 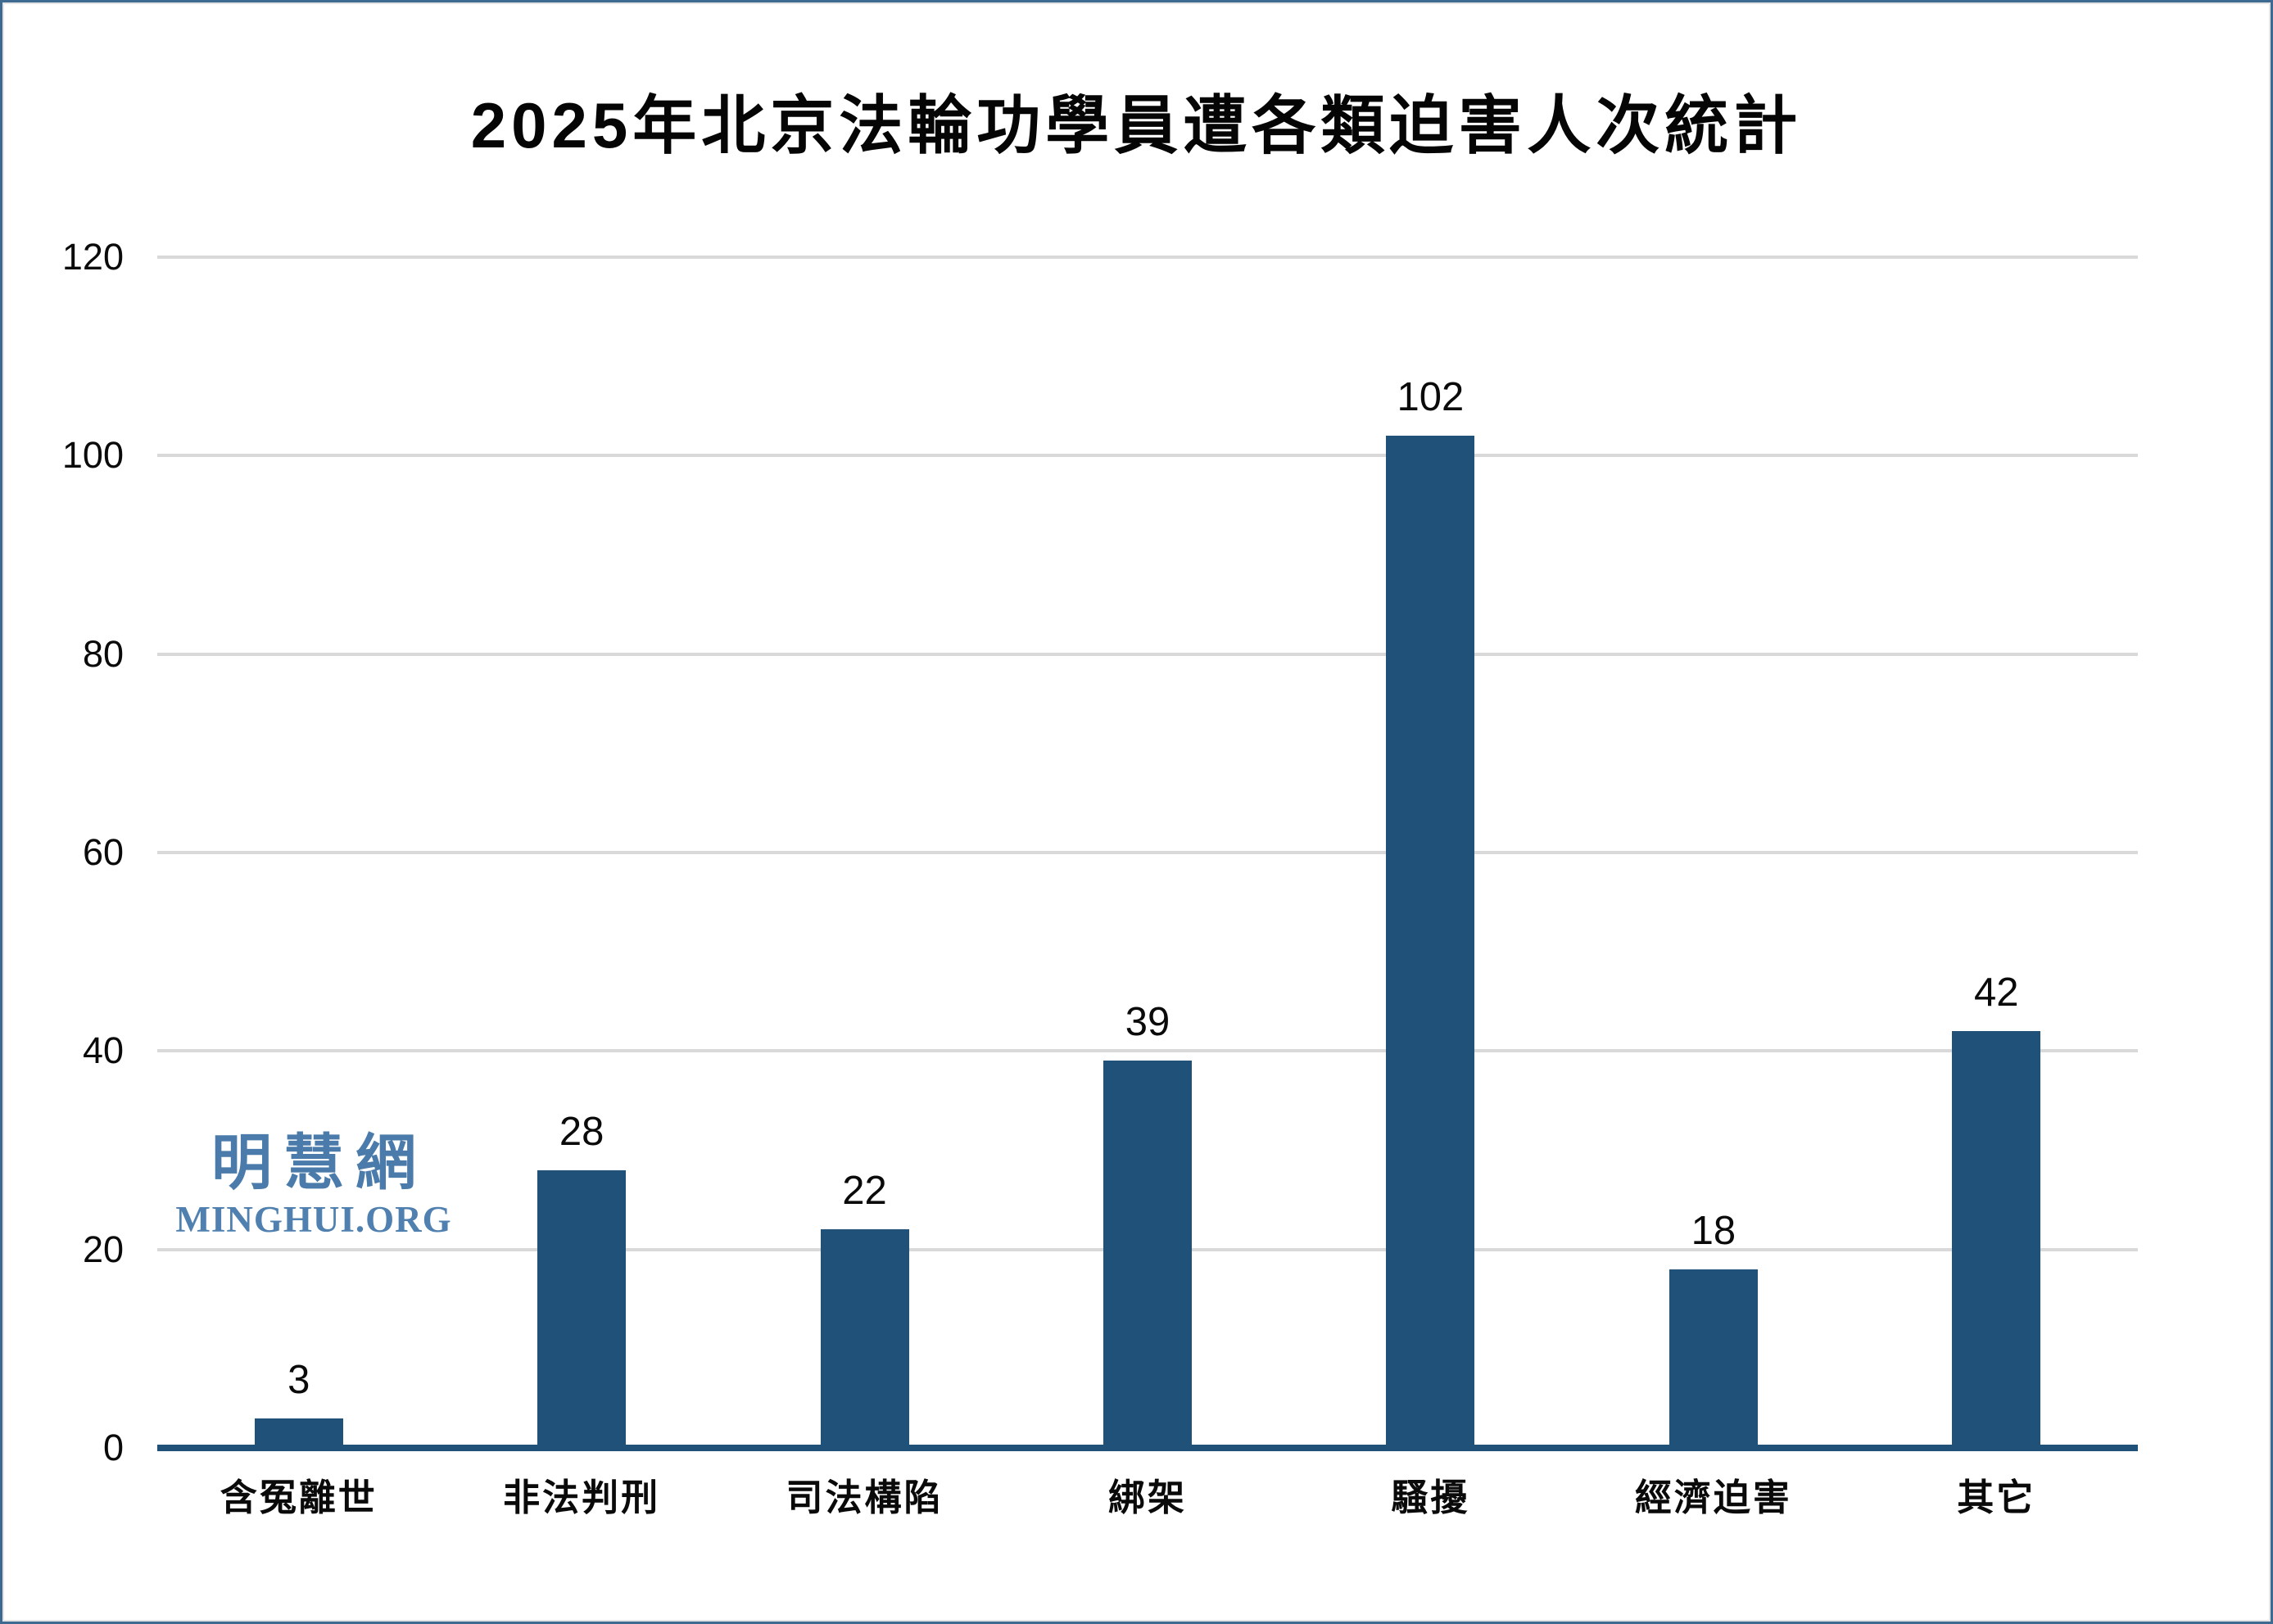 I want to click on xtick-label-6: 經濟迫害, so click(x=1713, y=1497).